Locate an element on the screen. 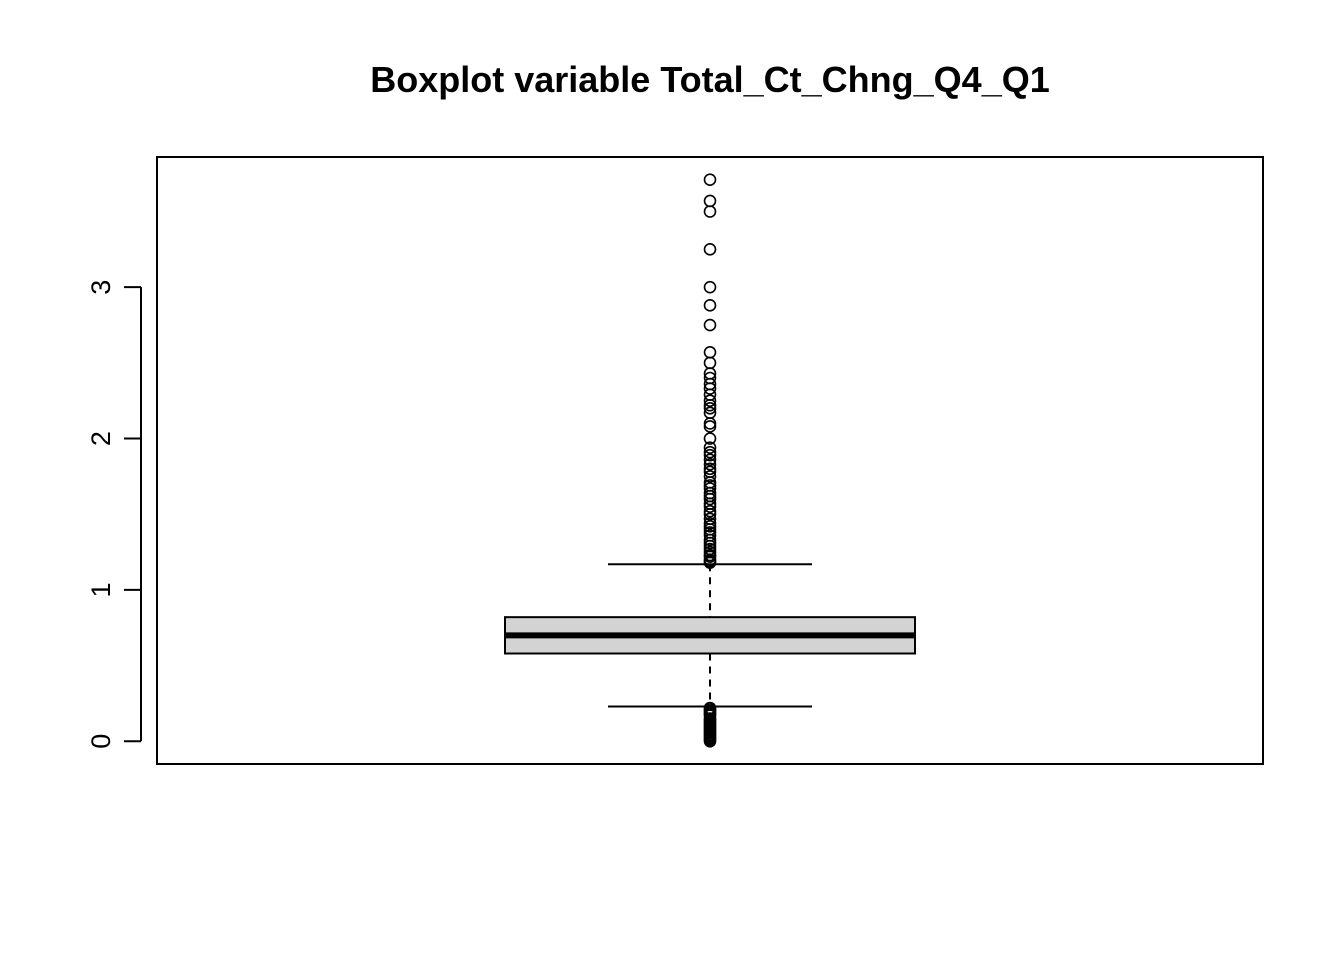 The height and width of the screenshot is (960, 1344). chart-title: Boxplot variable Total_Ct_Chng_Q4_Q1 is located at coordinates (709, 79).